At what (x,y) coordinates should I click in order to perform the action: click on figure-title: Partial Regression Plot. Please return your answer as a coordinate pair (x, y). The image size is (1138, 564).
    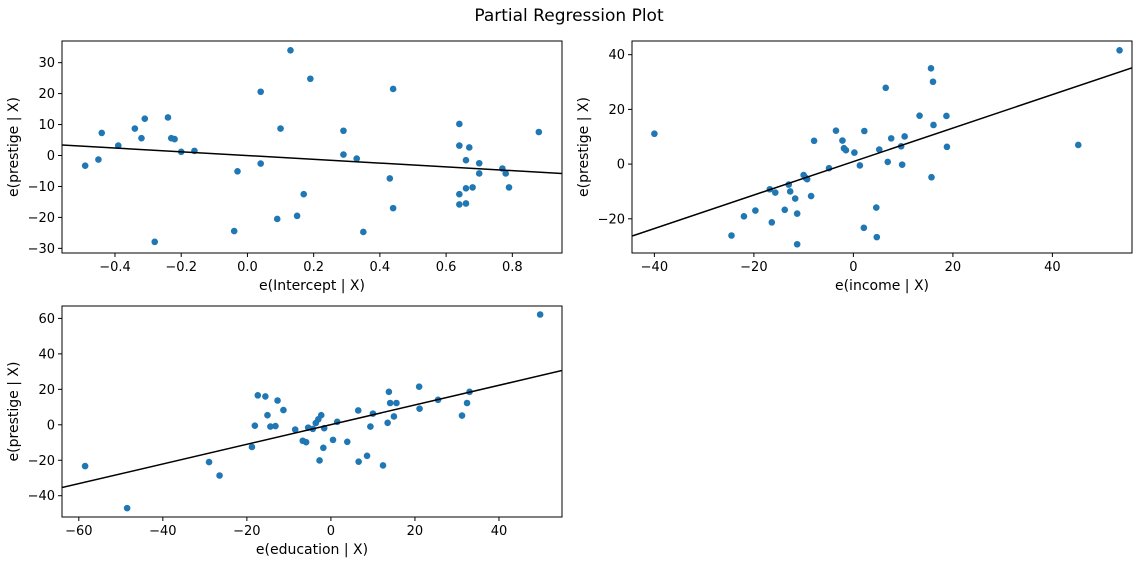
    Looking at the image, I should click on (569, 16).